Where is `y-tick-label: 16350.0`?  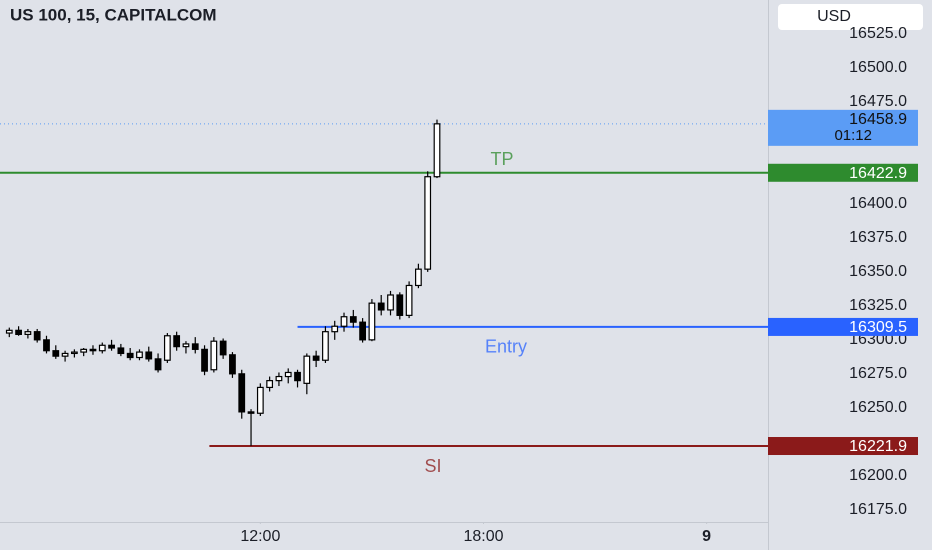
y-tick-label: 16350.0 is located at coordinates (878, 271).